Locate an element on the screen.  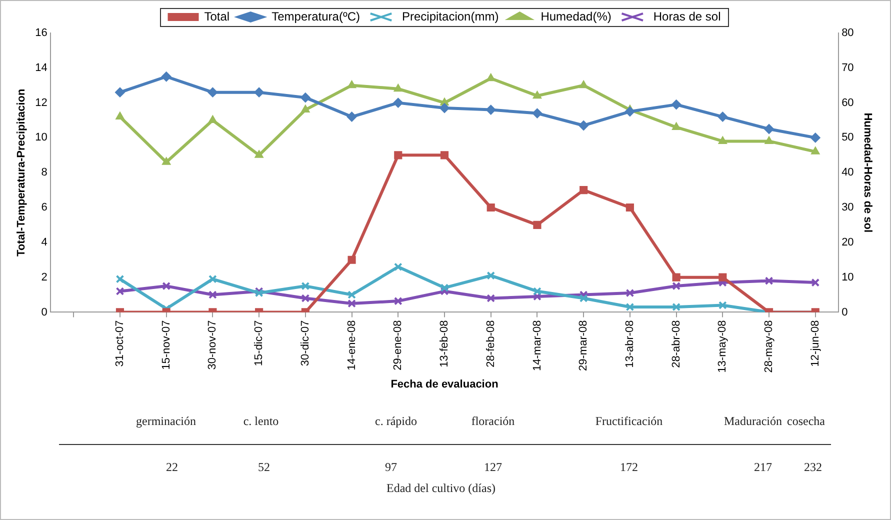
x-tick-label: 30-nov-07 is located at coordinates (212, 345).